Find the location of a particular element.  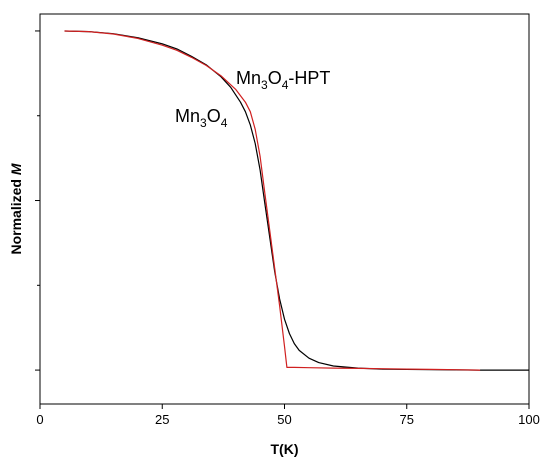

annotation-mn3o4-hpt: Mn3O4-HPT is located at coordinates (283, 80).